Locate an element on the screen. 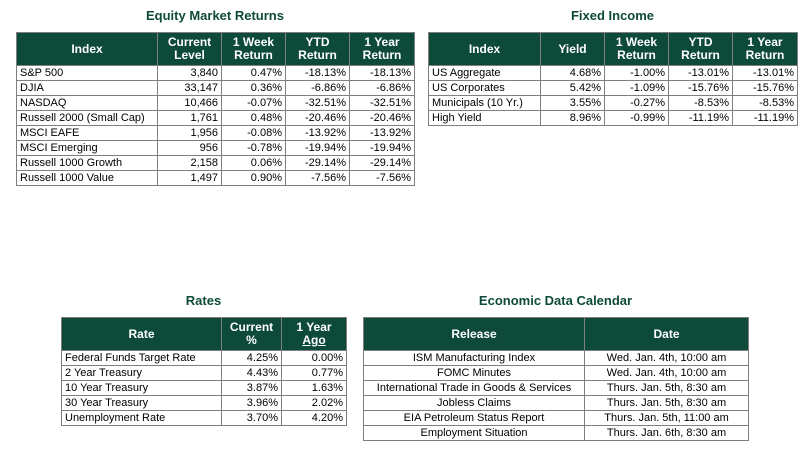  equity-col-ytd: YTD Return is located at coordinates (317, 49).